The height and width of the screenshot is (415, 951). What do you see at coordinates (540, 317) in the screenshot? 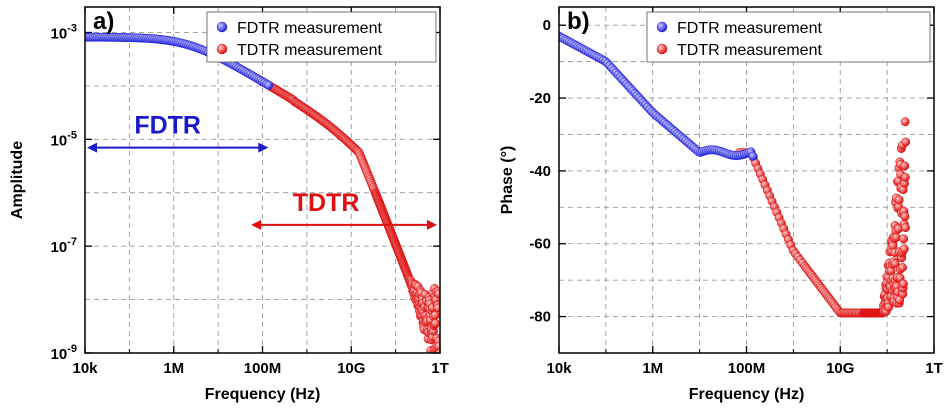
I see `y-tick-label: -80` at bounding box center [540, 317].